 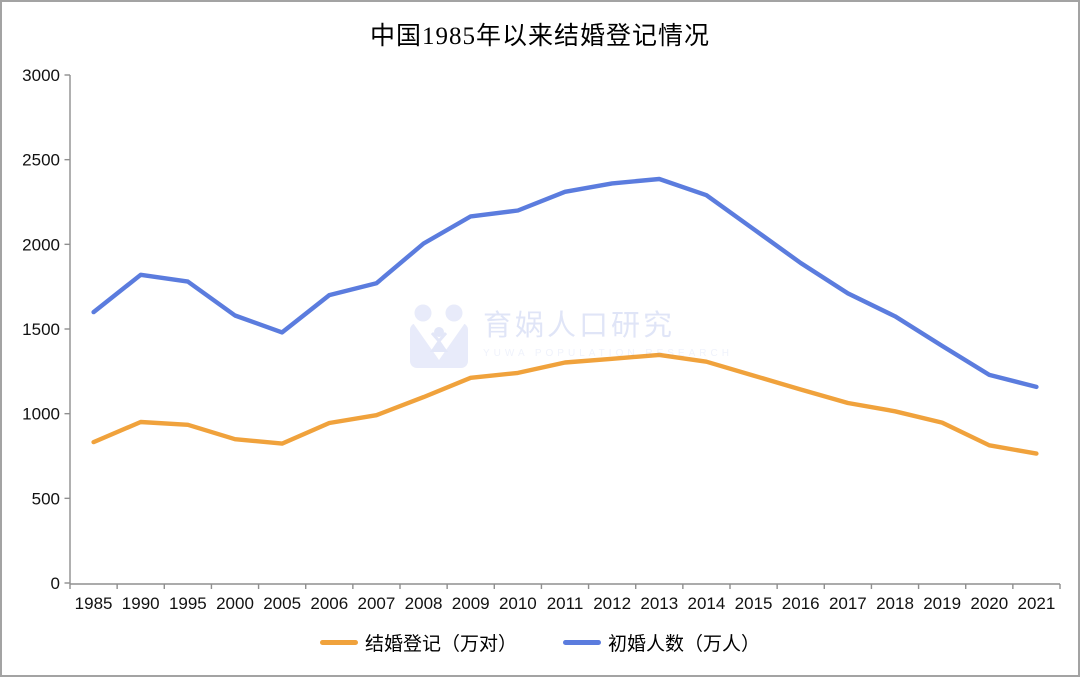 I want to click on x-tick-label: 2006, so click(x=329, y=603).